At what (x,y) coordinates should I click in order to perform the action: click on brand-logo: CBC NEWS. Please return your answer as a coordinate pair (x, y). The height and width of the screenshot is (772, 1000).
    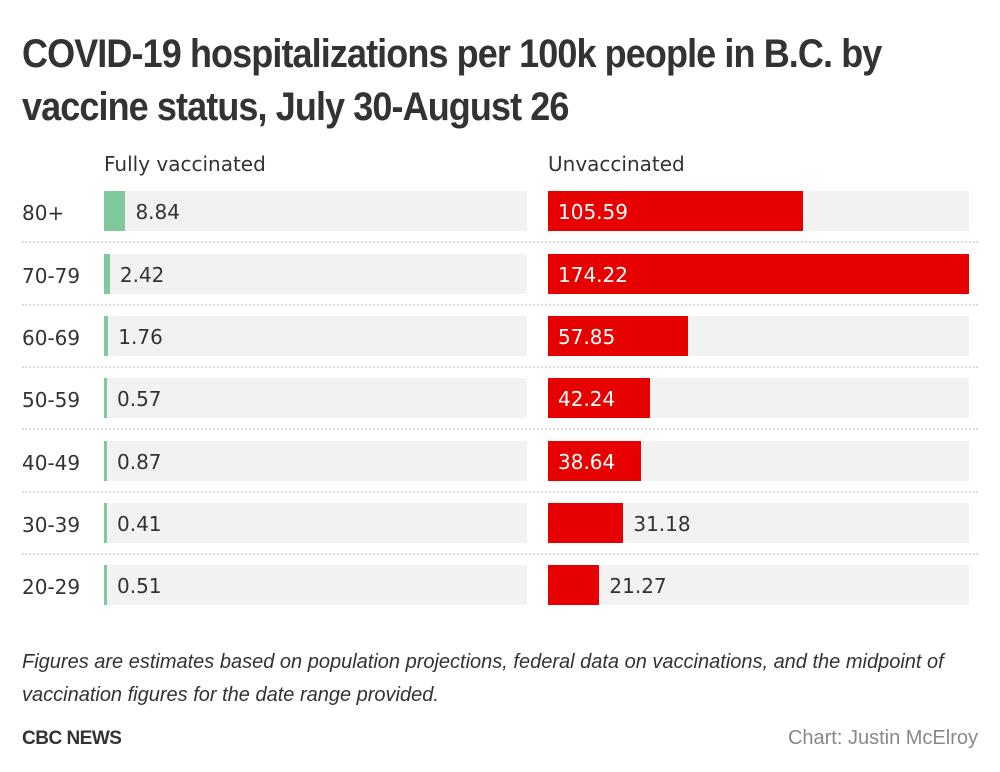
    Looking at the image, I should click on (72, 738).